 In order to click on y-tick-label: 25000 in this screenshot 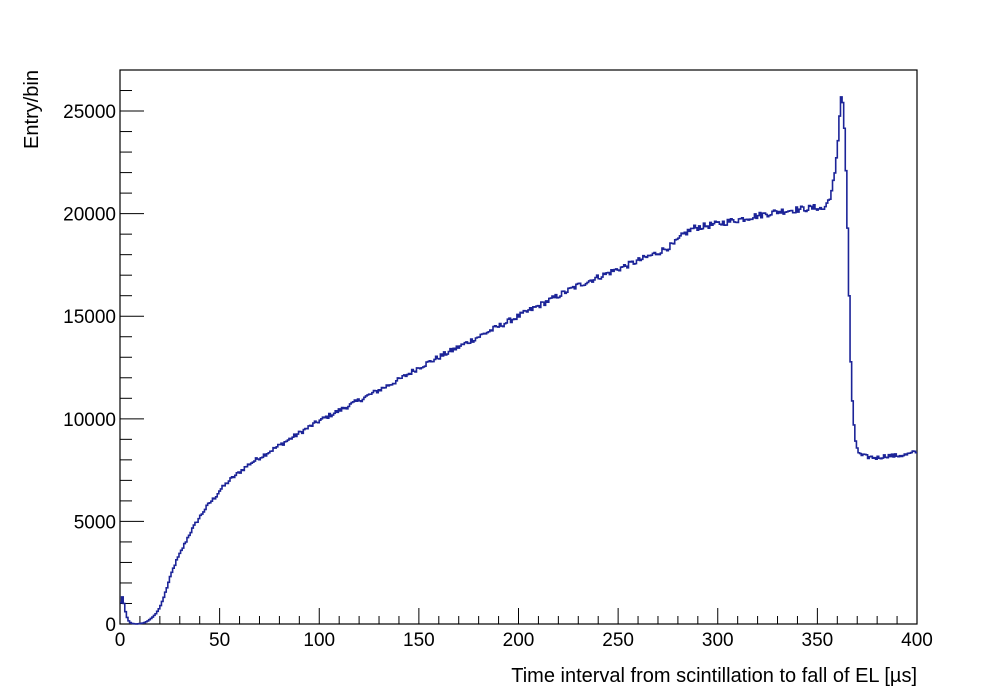, I will do `click(89, 112)`.